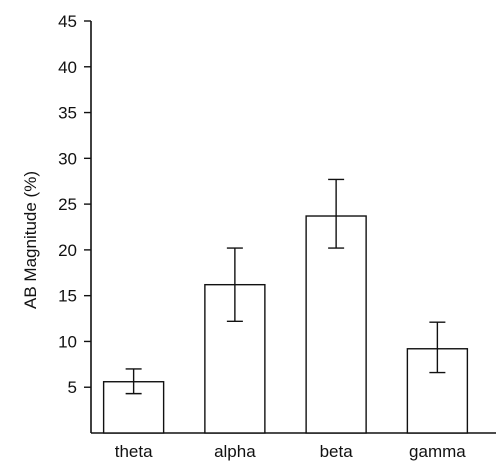  What do you see at coordinates (67, 250) in the screenshot?
I see `y-tick-label: 20` at bounding box center [67, 250].